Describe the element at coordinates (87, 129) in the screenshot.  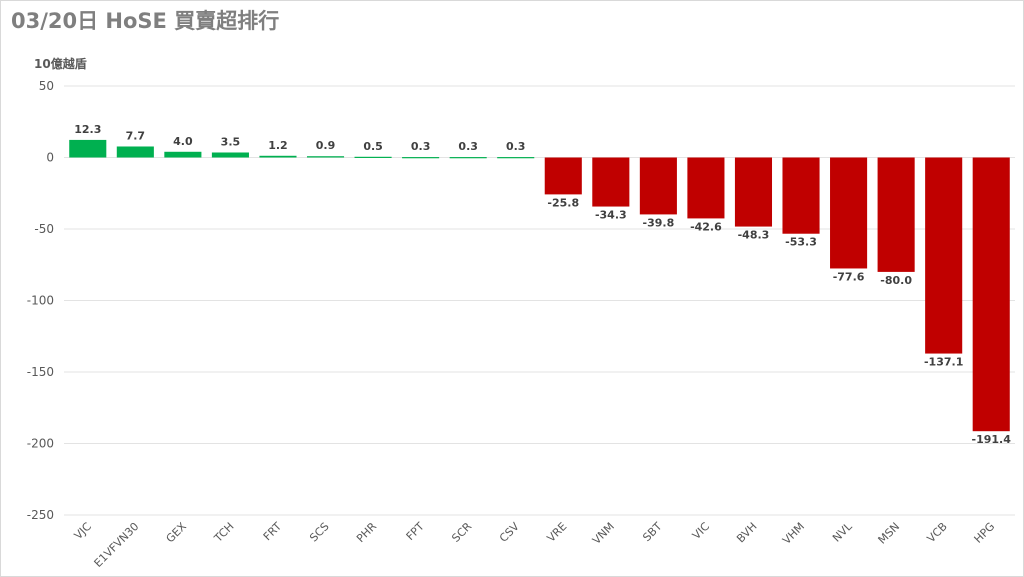
I see `data-label: 12.3` at that location.